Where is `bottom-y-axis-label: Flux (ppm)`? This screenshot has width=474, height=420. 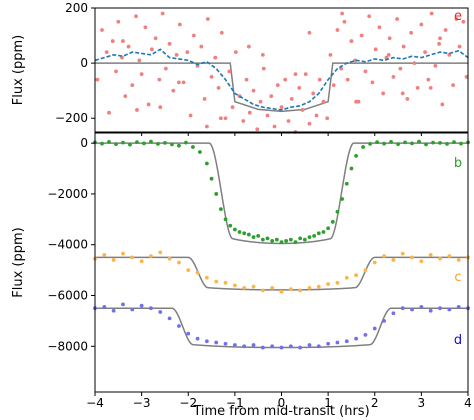 bottom-y-axis-label: Flux (ppm) is located at coordinates (18, 262).